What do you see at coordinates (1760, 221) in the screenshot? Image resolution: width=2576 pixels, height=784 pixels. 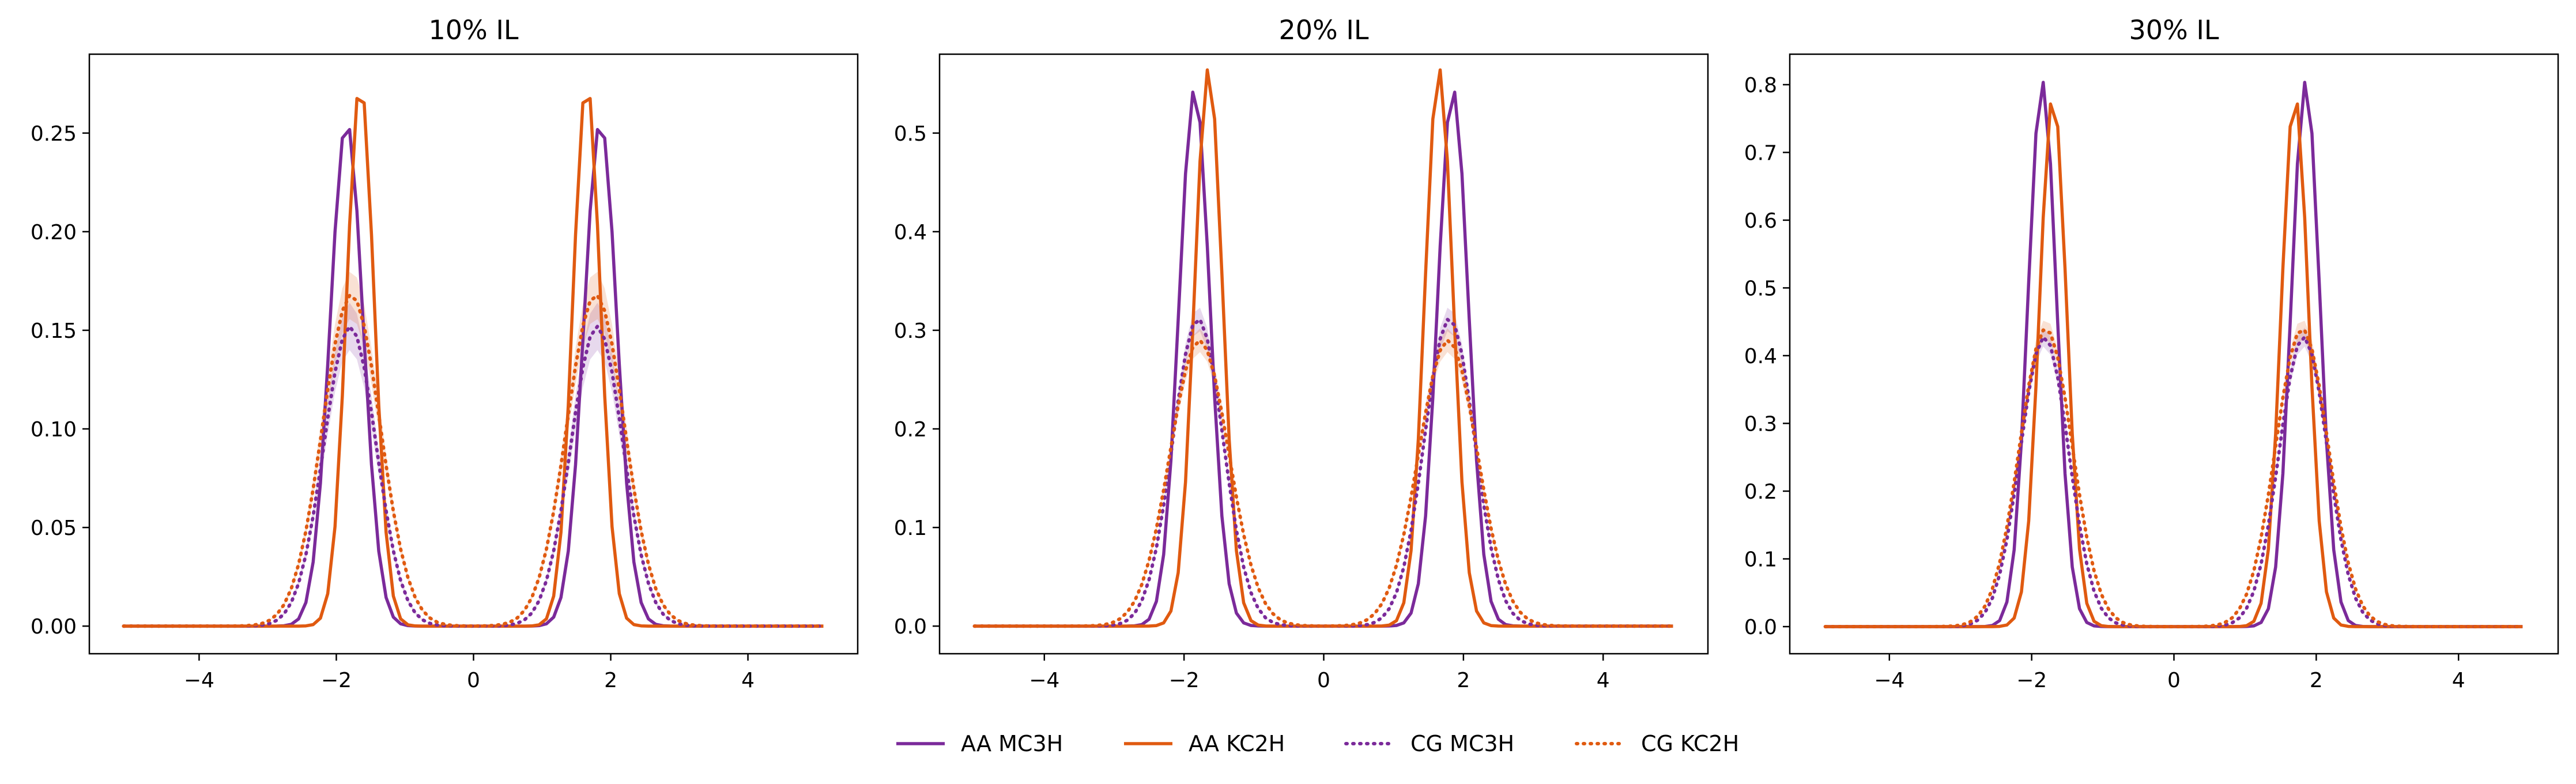 I see `y-tick-label: 0.6` at bounding box center [1760, 221].